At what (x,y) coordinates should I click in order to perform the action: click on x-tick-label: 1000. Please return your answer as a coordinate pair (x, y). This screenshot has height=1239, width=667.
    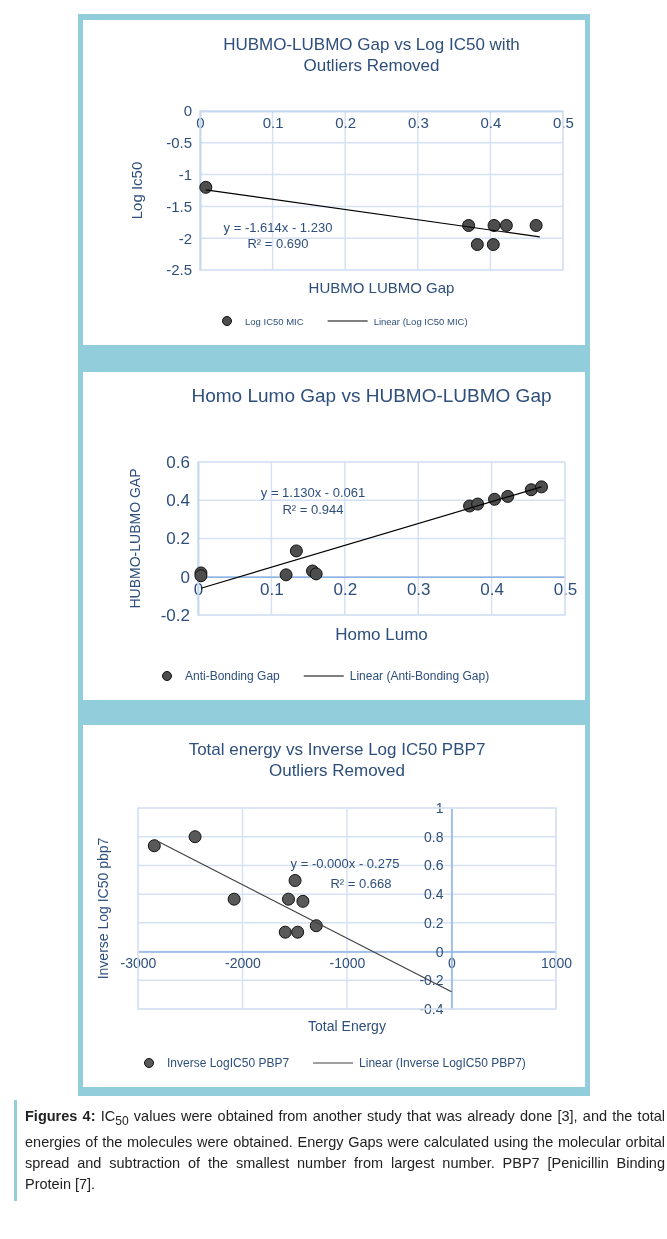
    Looking at the image, I should click on (556, 962).